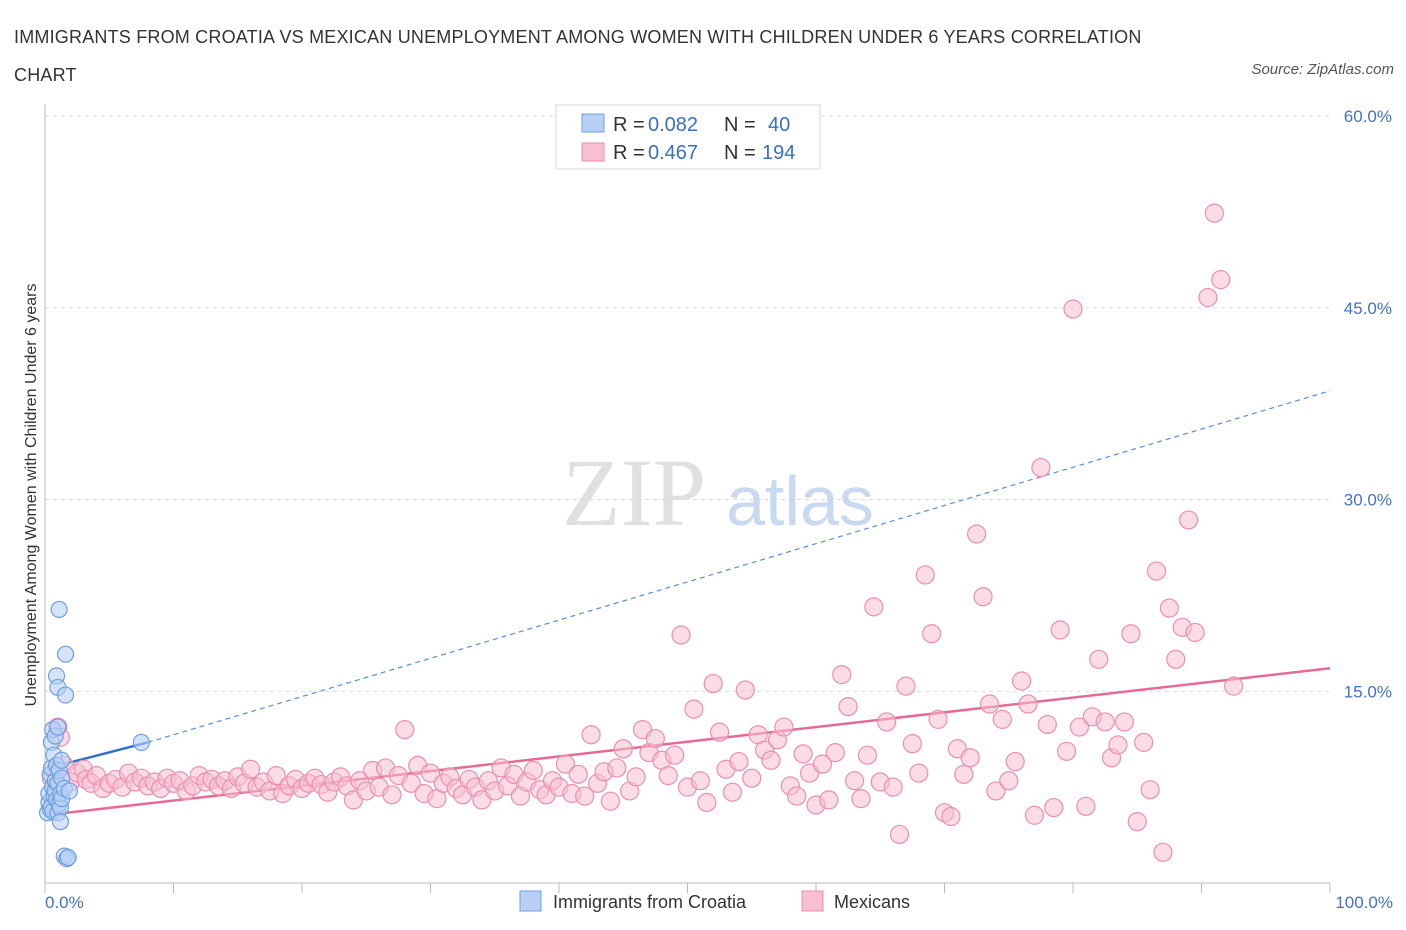 Image resolution: width=1406 pixels, height=930 pixels. What do you see at coordinates (812, 901) in the screenshot?
I see `series-legend-swatch-mexicans` at bounding box center [812, 901].